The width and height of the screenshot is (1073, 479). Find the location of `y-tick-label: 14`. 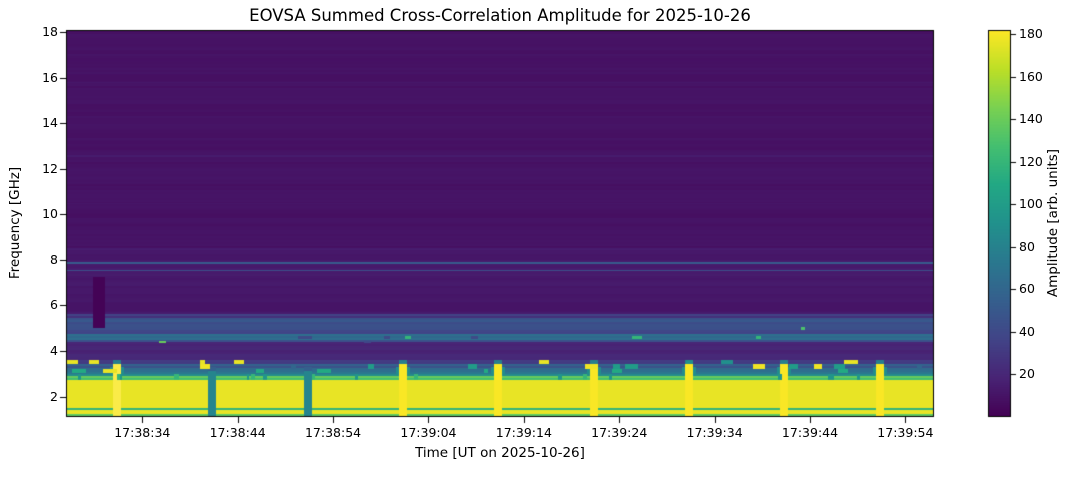

y-tick-label: 14 is located at coordinates (50, 123).